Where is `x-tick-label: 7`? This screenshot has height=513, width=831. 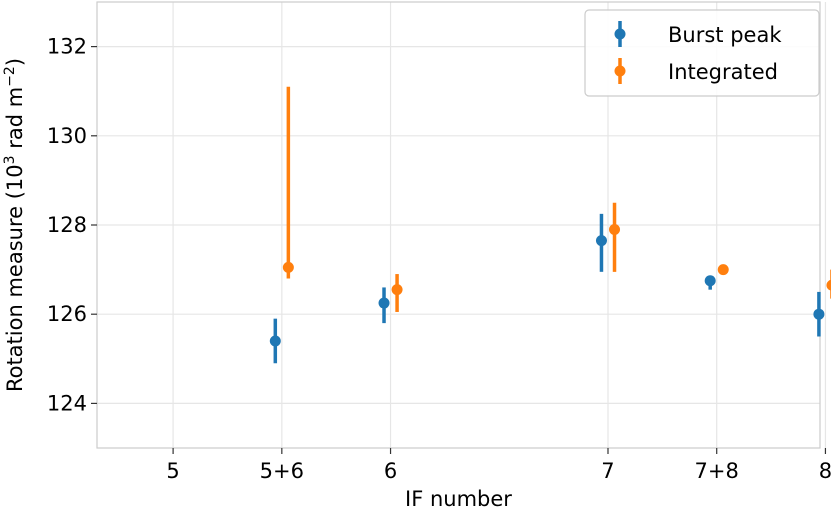 x-tick-label: 7 is located at coordinates (607, 471).